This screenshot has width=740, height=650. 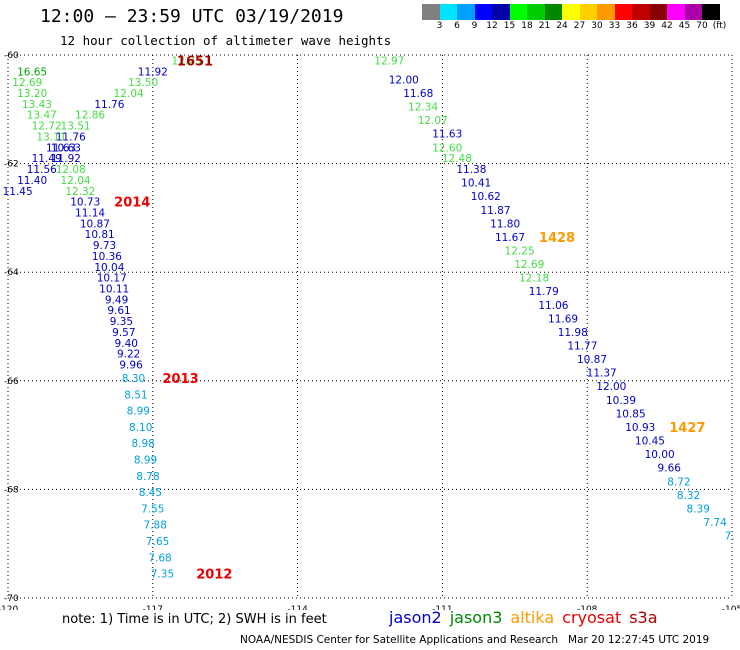 I want to click on wave-height-value: 12.32, so click(x=80, y=192).